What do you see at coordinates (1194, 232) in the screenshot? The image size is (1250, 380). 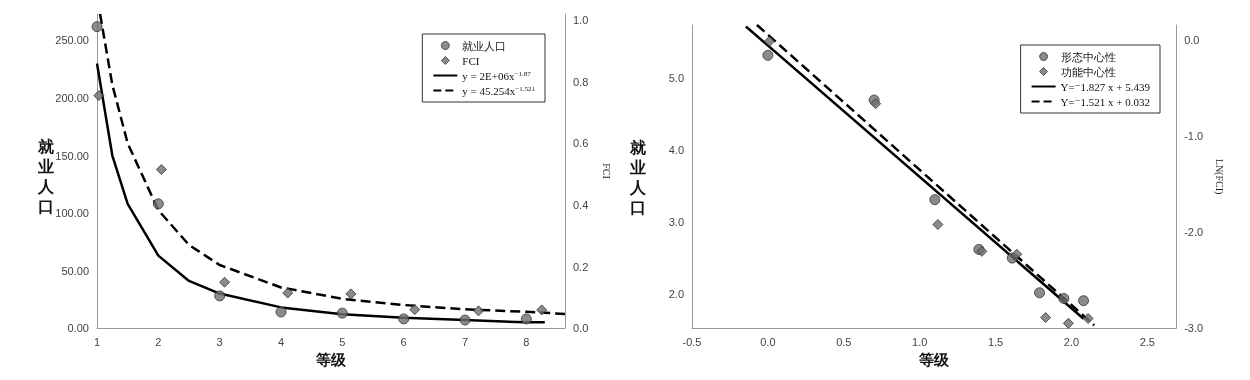 I see `y2-tick-label: -2.0` at bounding box center [1194, 232].